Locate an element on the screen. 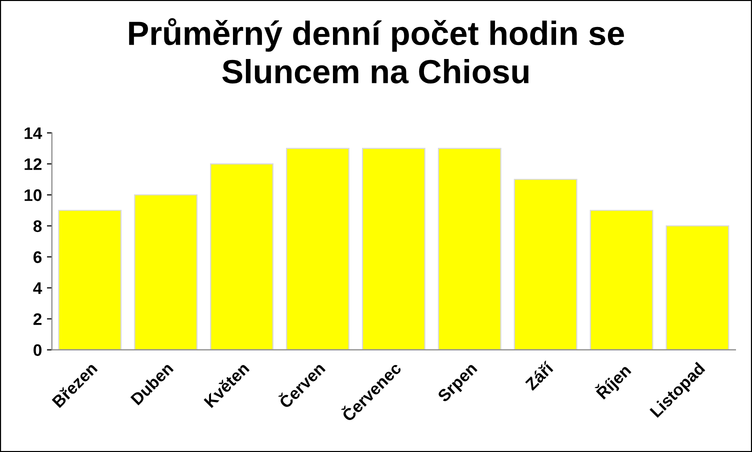 Image resolution: width=752 pixels, height=452 pixels. y-tick-label: 14 is located at coordinates (33, 133).